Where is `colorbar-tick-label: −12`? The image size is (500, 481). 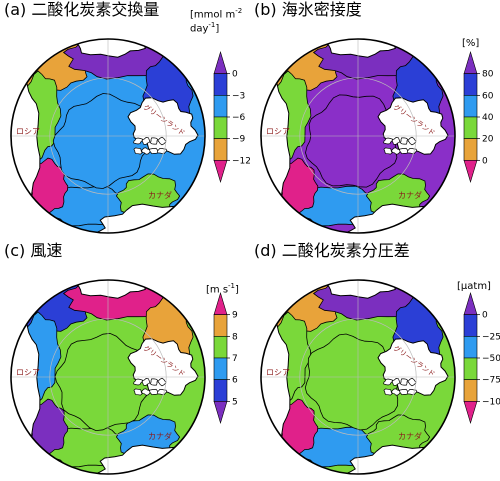 colorbar-tick-label: −12 is located at coordinates (241, 161).